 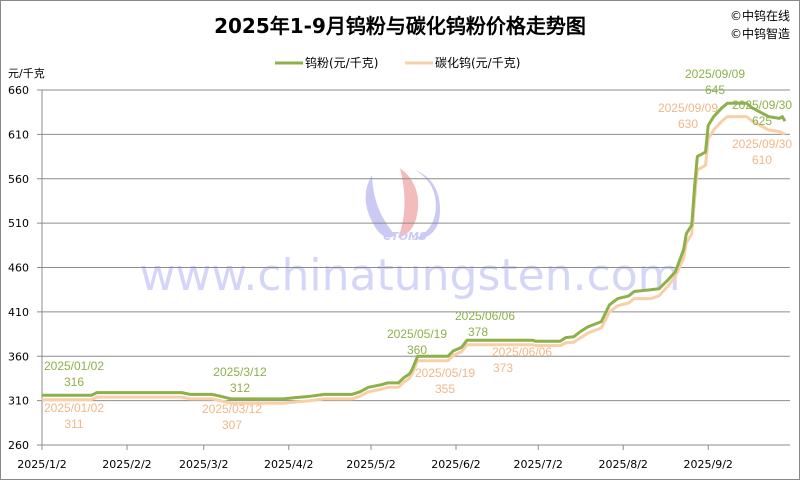 I want to click on y-tick-label: 360, so click(x=18, y=356).